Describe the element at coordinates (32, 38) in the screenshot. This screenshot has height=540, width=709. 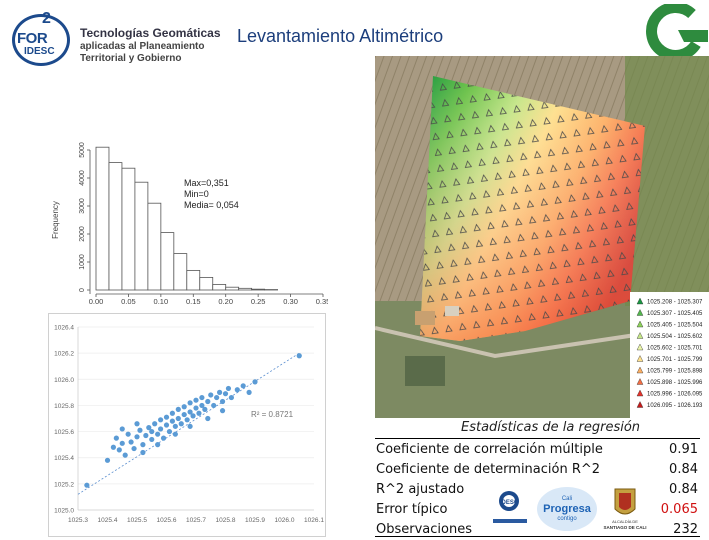
I see `logo-for: FOR` at that location.